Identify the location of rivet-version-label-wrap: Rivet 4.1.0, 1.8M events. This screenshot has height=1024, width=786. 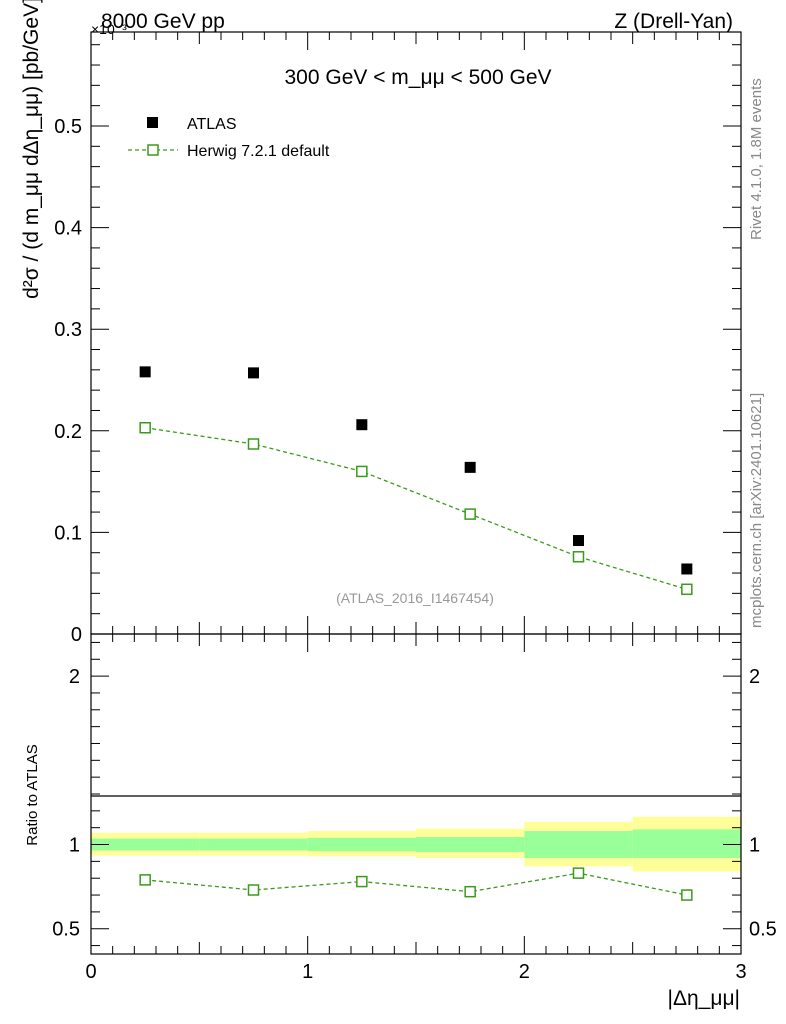
(756, 159).